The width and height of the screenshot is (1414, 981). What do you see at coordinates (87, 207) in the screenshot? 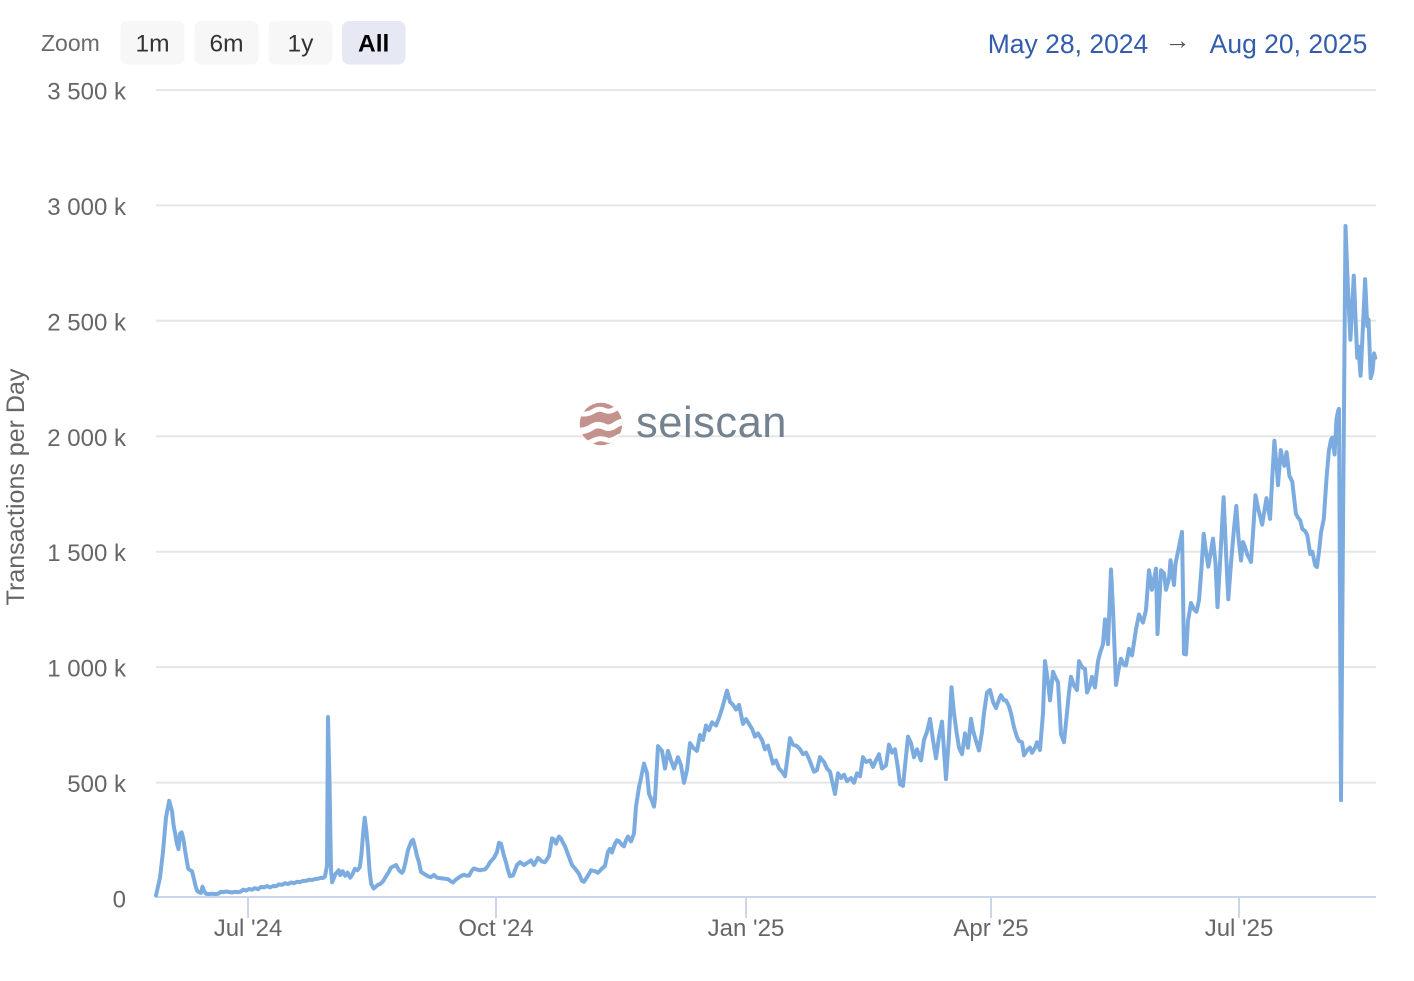
I see `svg-text: 3 000 k` at bounding box center [87, 207].